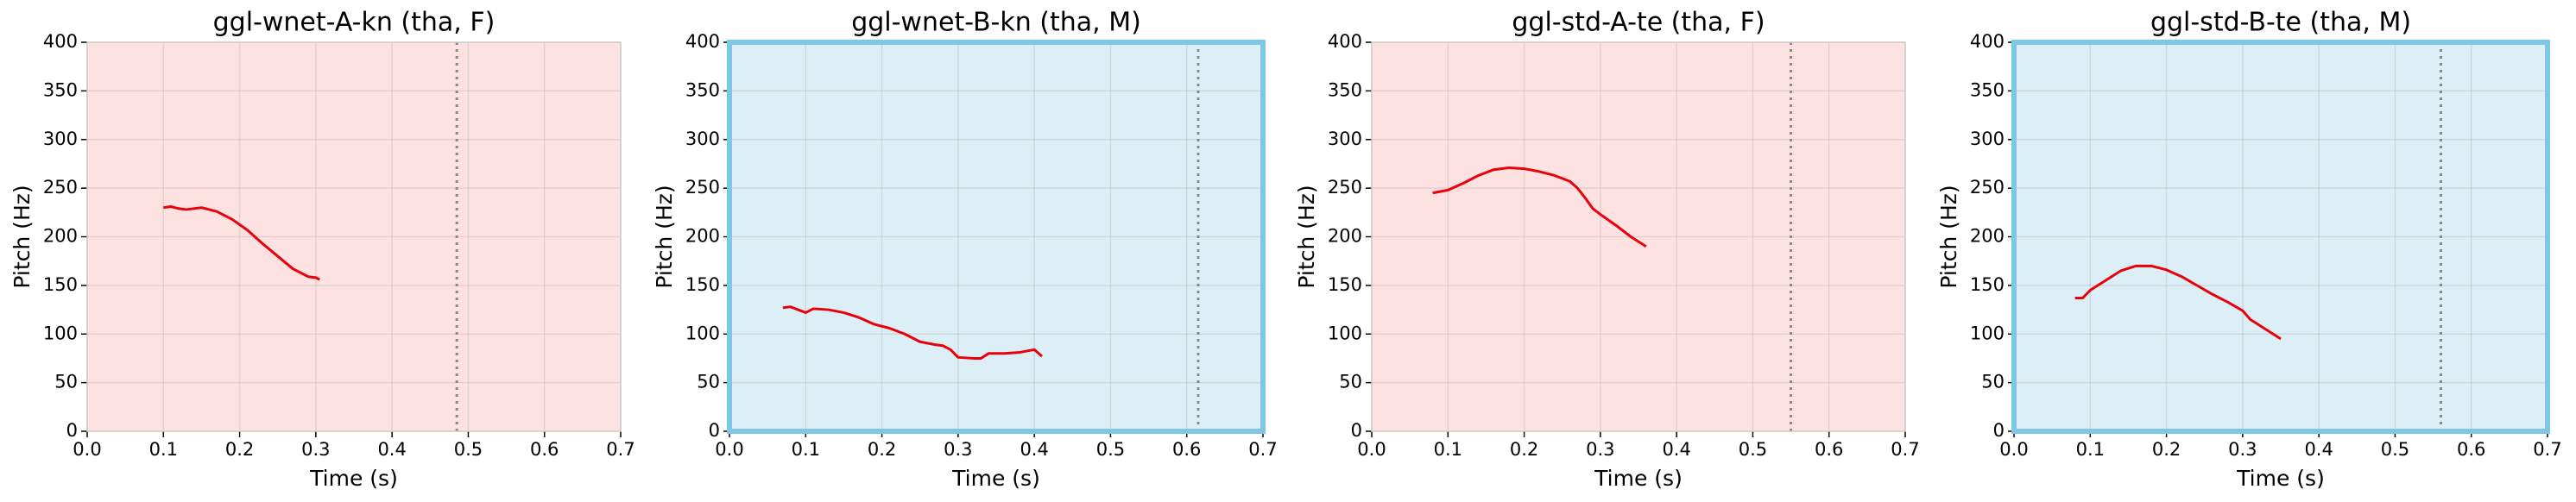 The width and height of the screenshot is (2576, 502). What do you see at coordinates (1638, 23) in the screenshot?
I see `chart-title: ggl-std-A-te (tha, F)` at bounding box center [1638, 23].